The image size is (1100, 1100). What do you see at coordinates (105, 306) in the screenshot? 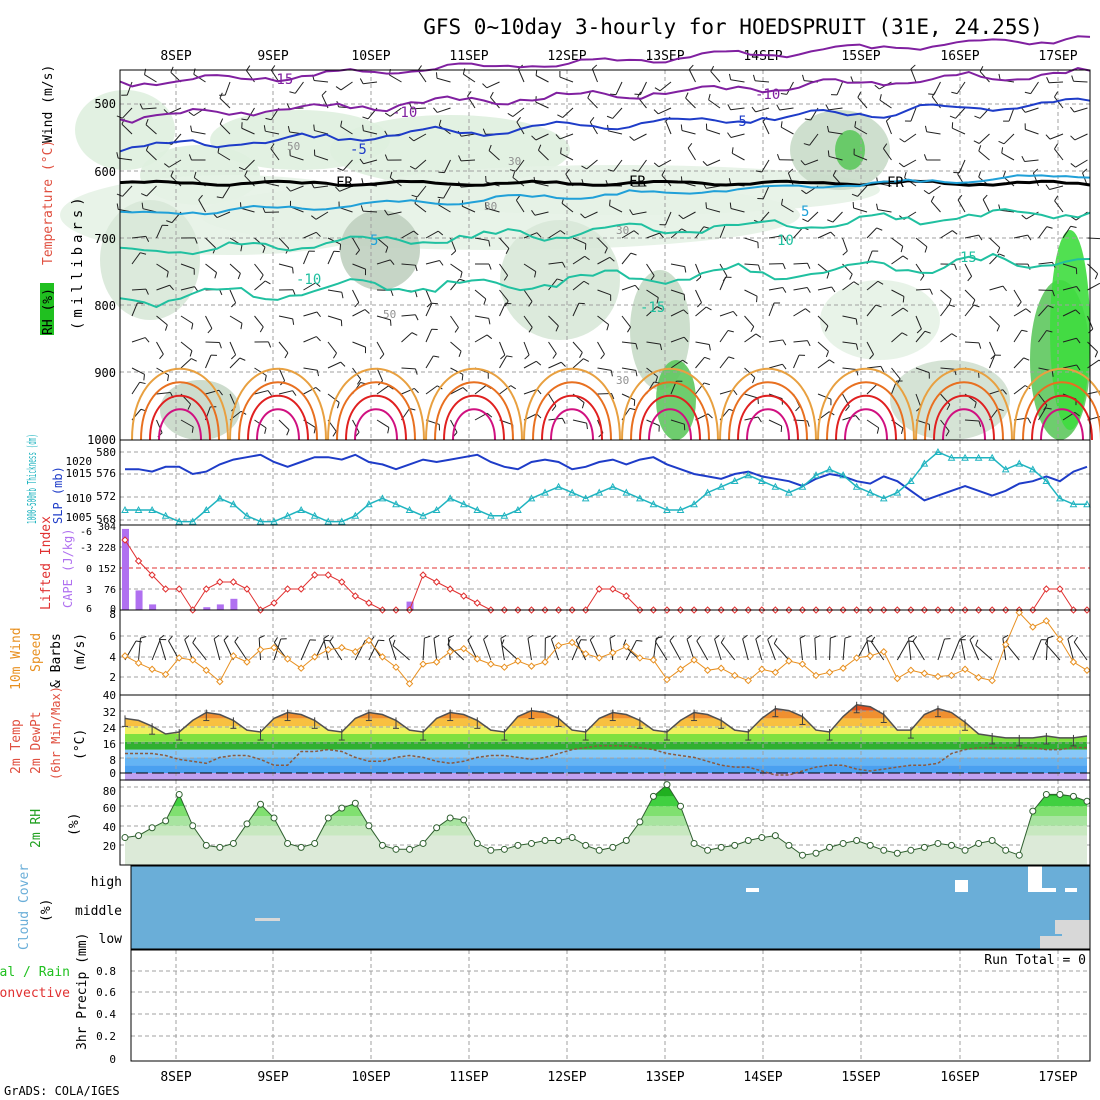
I see `pressure-tick: 800` at bounding box center [105, 306].